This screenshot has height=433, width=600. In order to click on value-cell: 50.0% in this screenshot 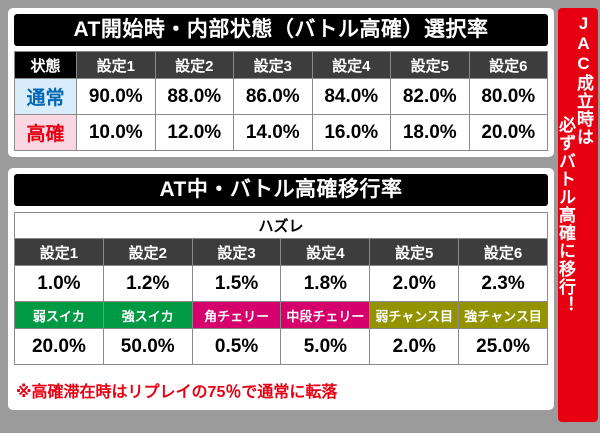, I will do `click(147, 346)`.